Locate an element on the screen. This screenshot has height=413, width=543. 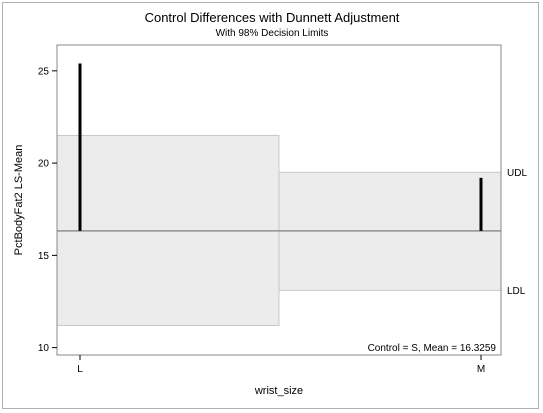
chart-subtitle: With 98% Decision Limits is located at coordinates (272, 33).